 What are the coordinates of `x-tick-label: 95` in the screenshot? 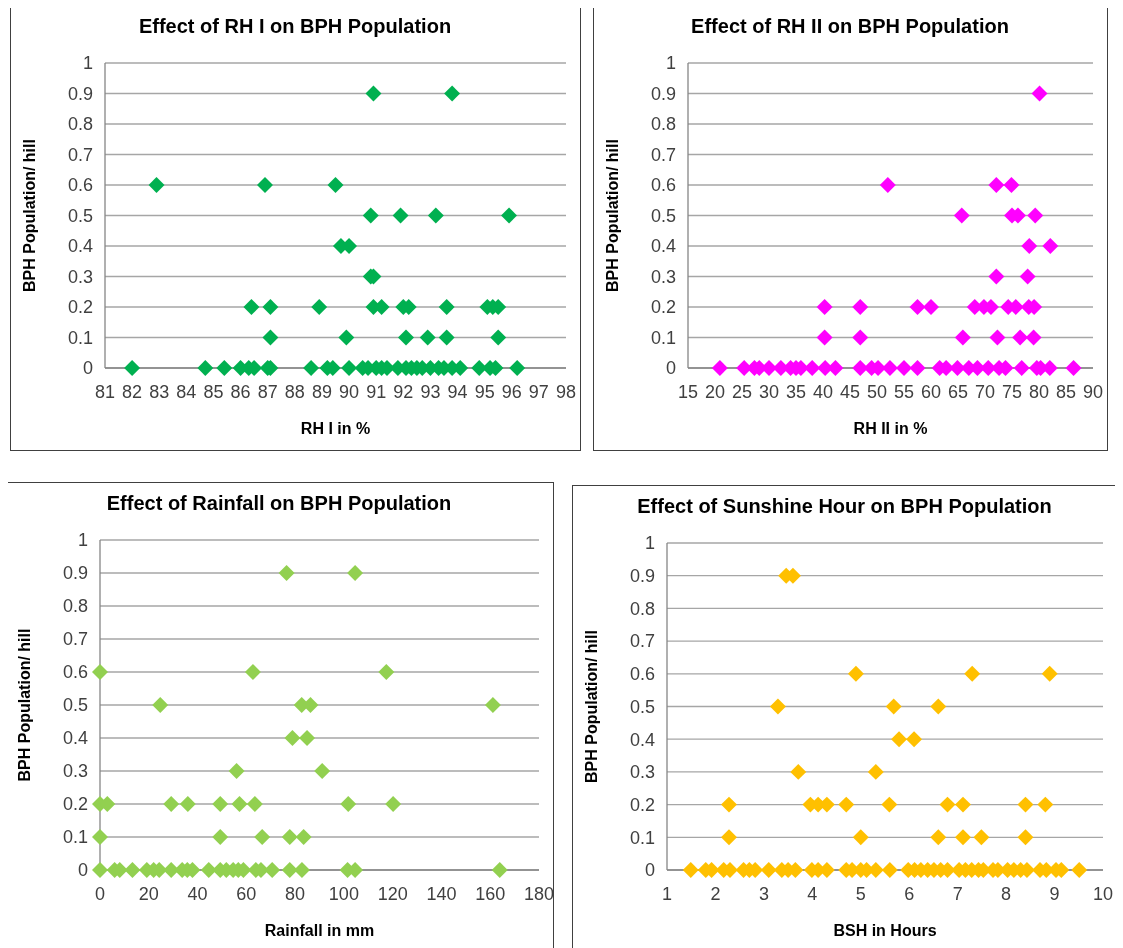 It's located at (484, 392).